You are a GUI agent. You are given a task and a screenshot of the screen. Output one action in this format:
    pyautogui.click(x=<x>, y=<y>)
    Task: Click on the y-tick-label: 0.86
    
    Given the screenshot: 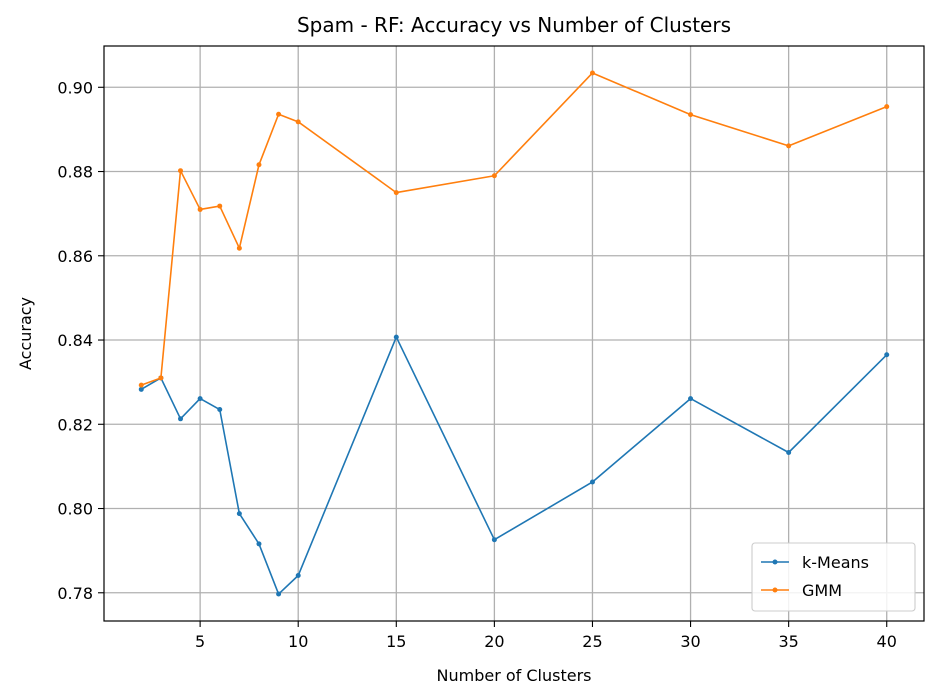 What is the action you would take?
    pyautogui.click(x=75, y=256)
    